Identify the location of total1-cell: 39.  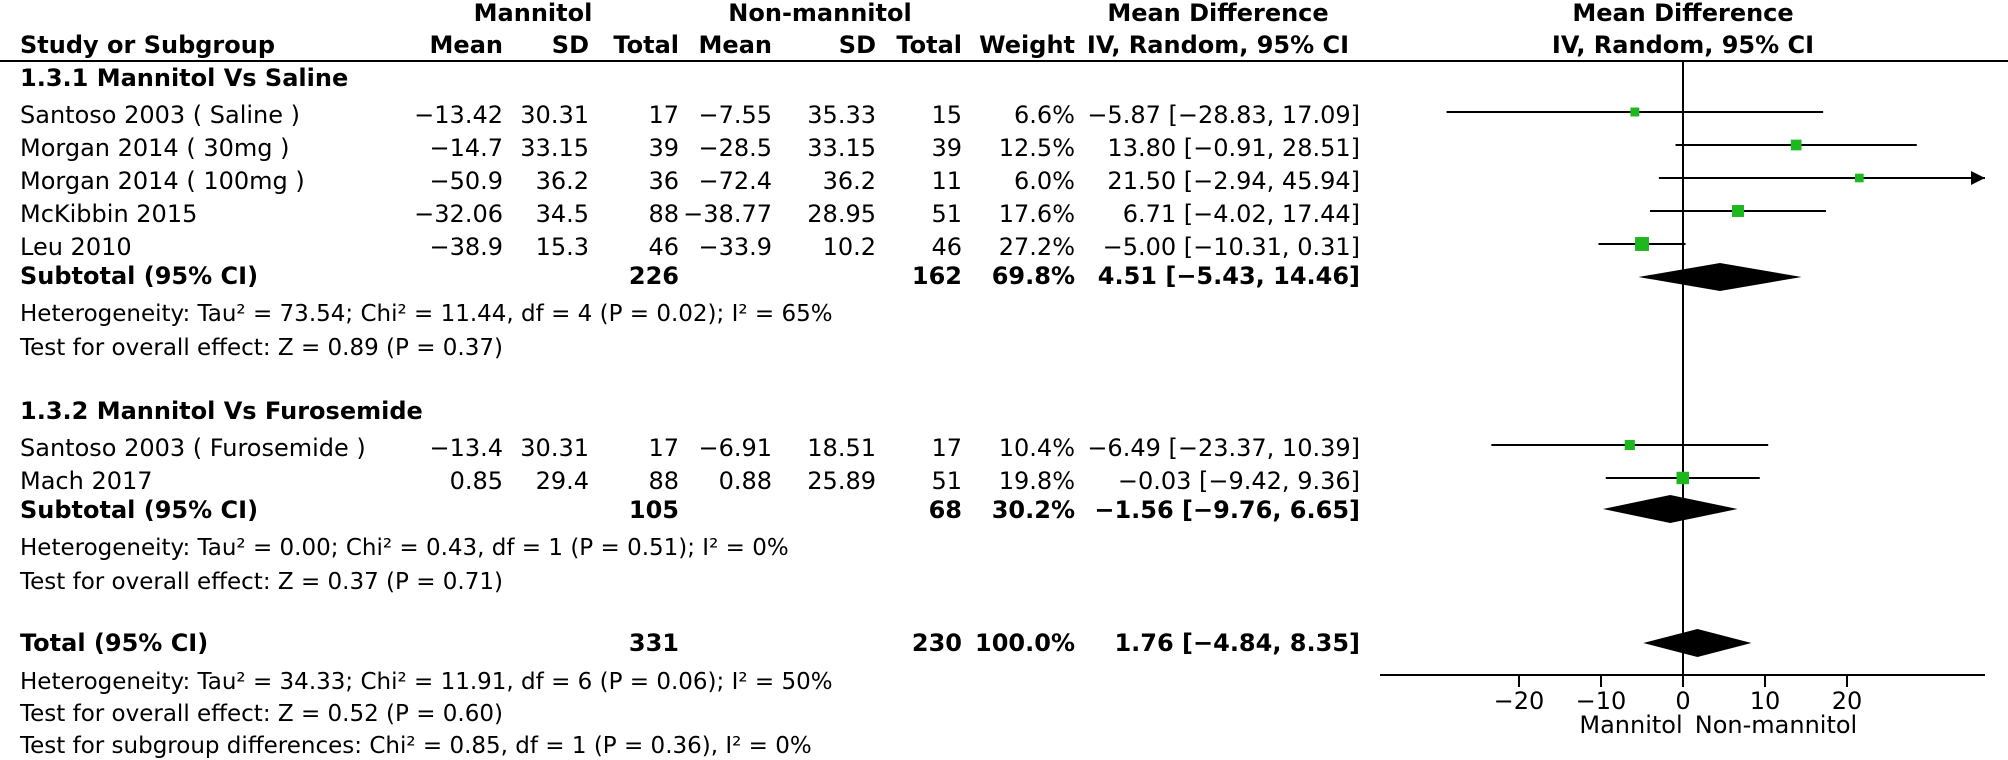
(663, 148).